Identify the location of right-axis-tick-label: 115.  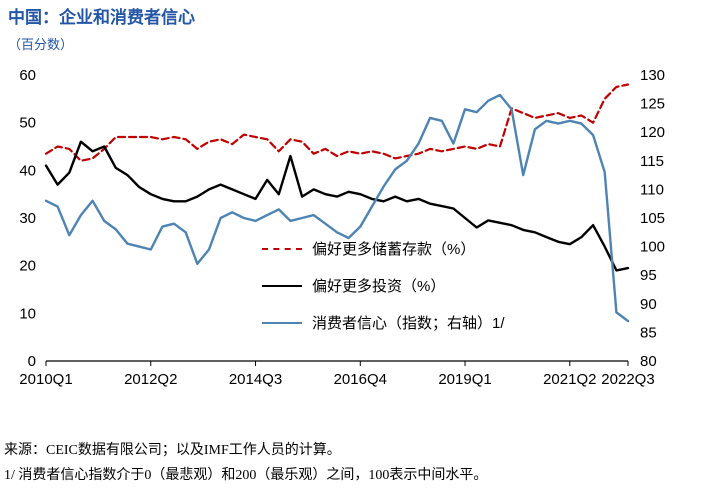
(652, 161).